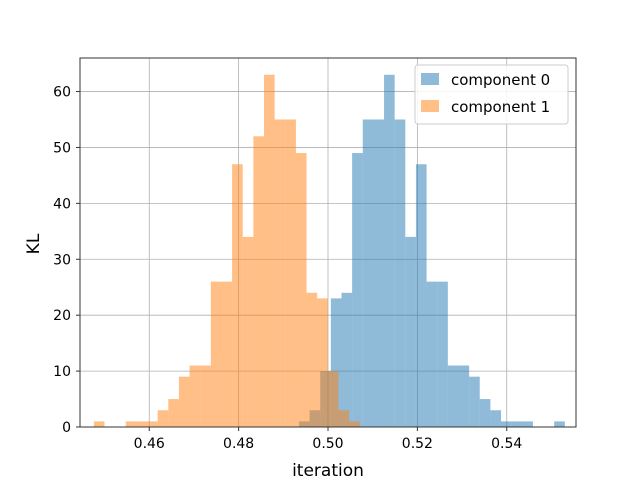 The height and width of the screenshot is (480, 640). I want to click on x-tick-label-4: 0.54, so click(506, 444).